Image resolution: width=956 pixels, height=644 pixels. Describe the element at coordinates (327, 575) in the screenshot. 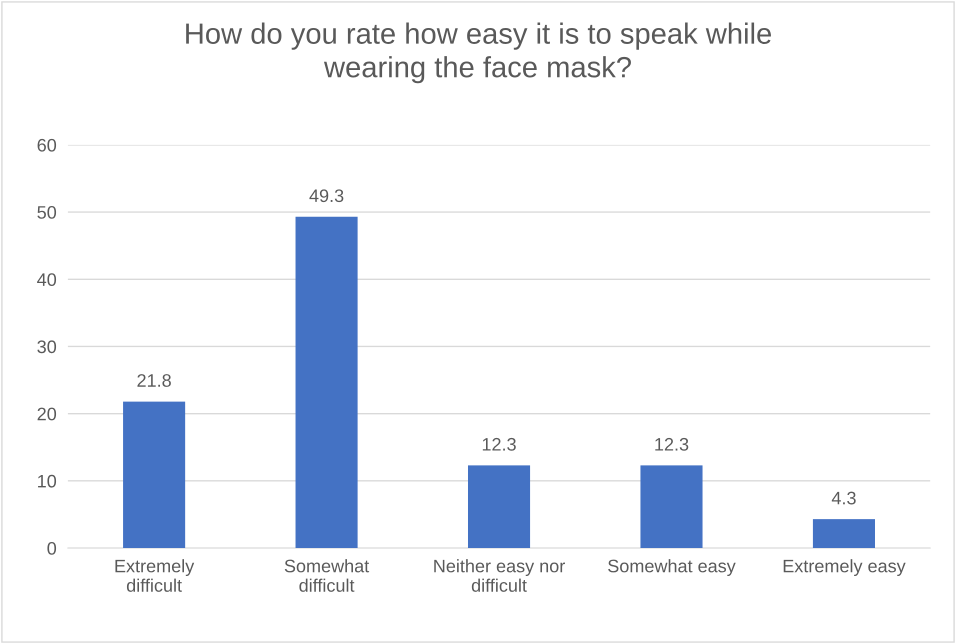

I see `x-tick-label: Somewhat difficult` at that location.